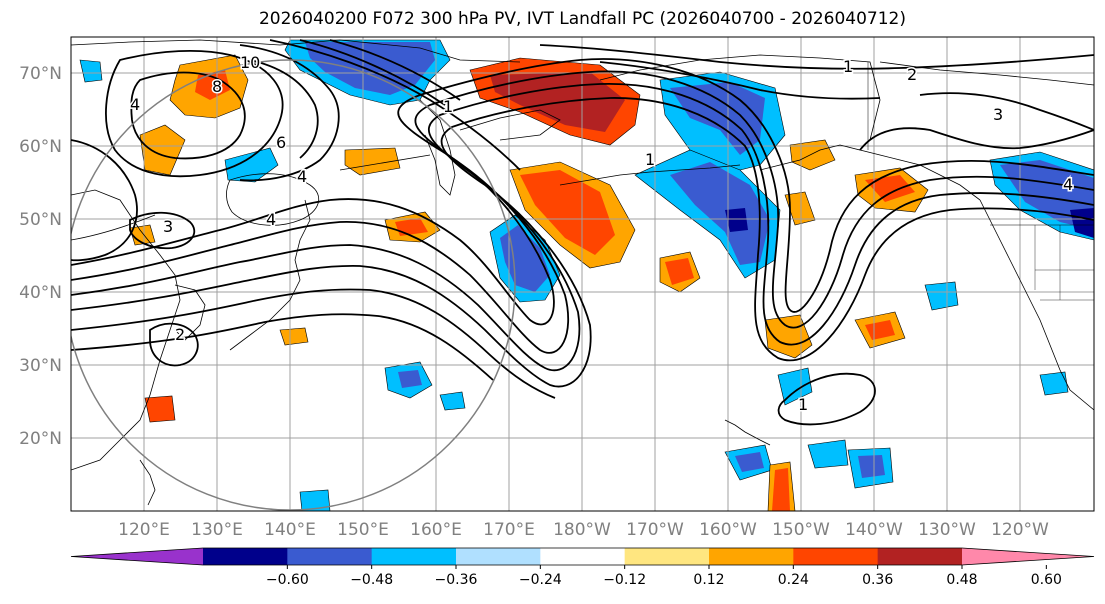 This screenshot has width=1105, height=604. I want to click on thin-contours, so click(251, 197).